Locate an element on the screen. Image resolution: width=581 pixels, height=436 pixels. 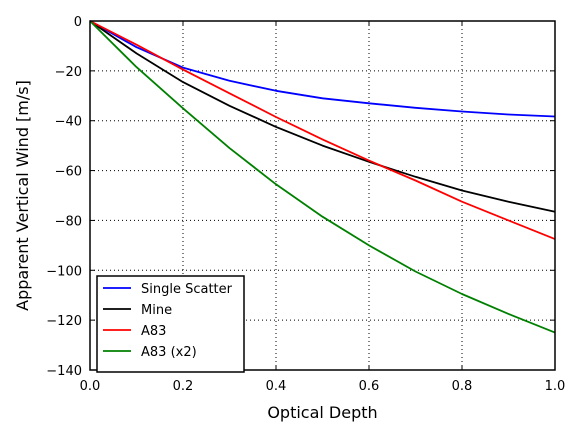
x-tick-label: 1.0 is located at coordinates (555, 386).